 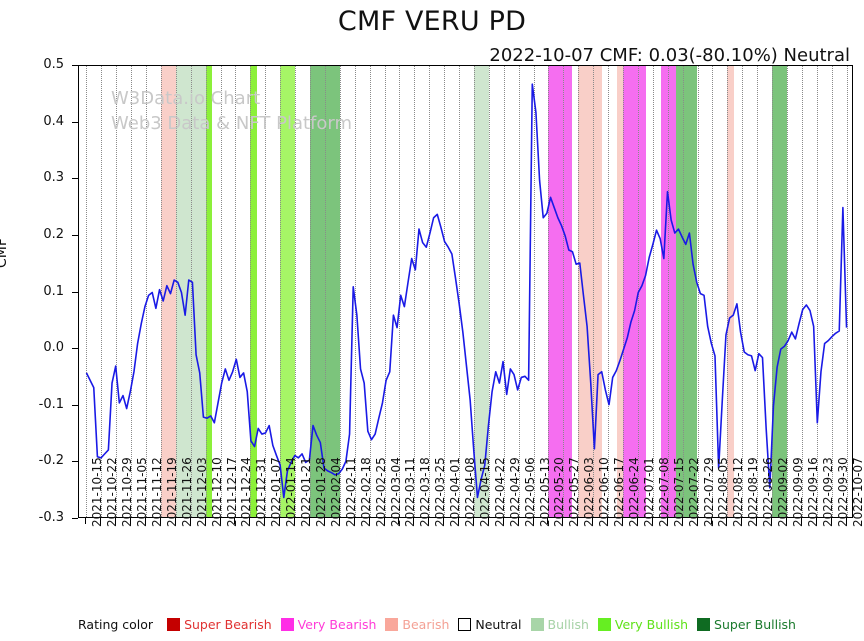 What do you see at coordinates (216, 492) in the screenshot?
I see `x-axis-tick-label: 2021-12-10` at bounding box center [216, 492].